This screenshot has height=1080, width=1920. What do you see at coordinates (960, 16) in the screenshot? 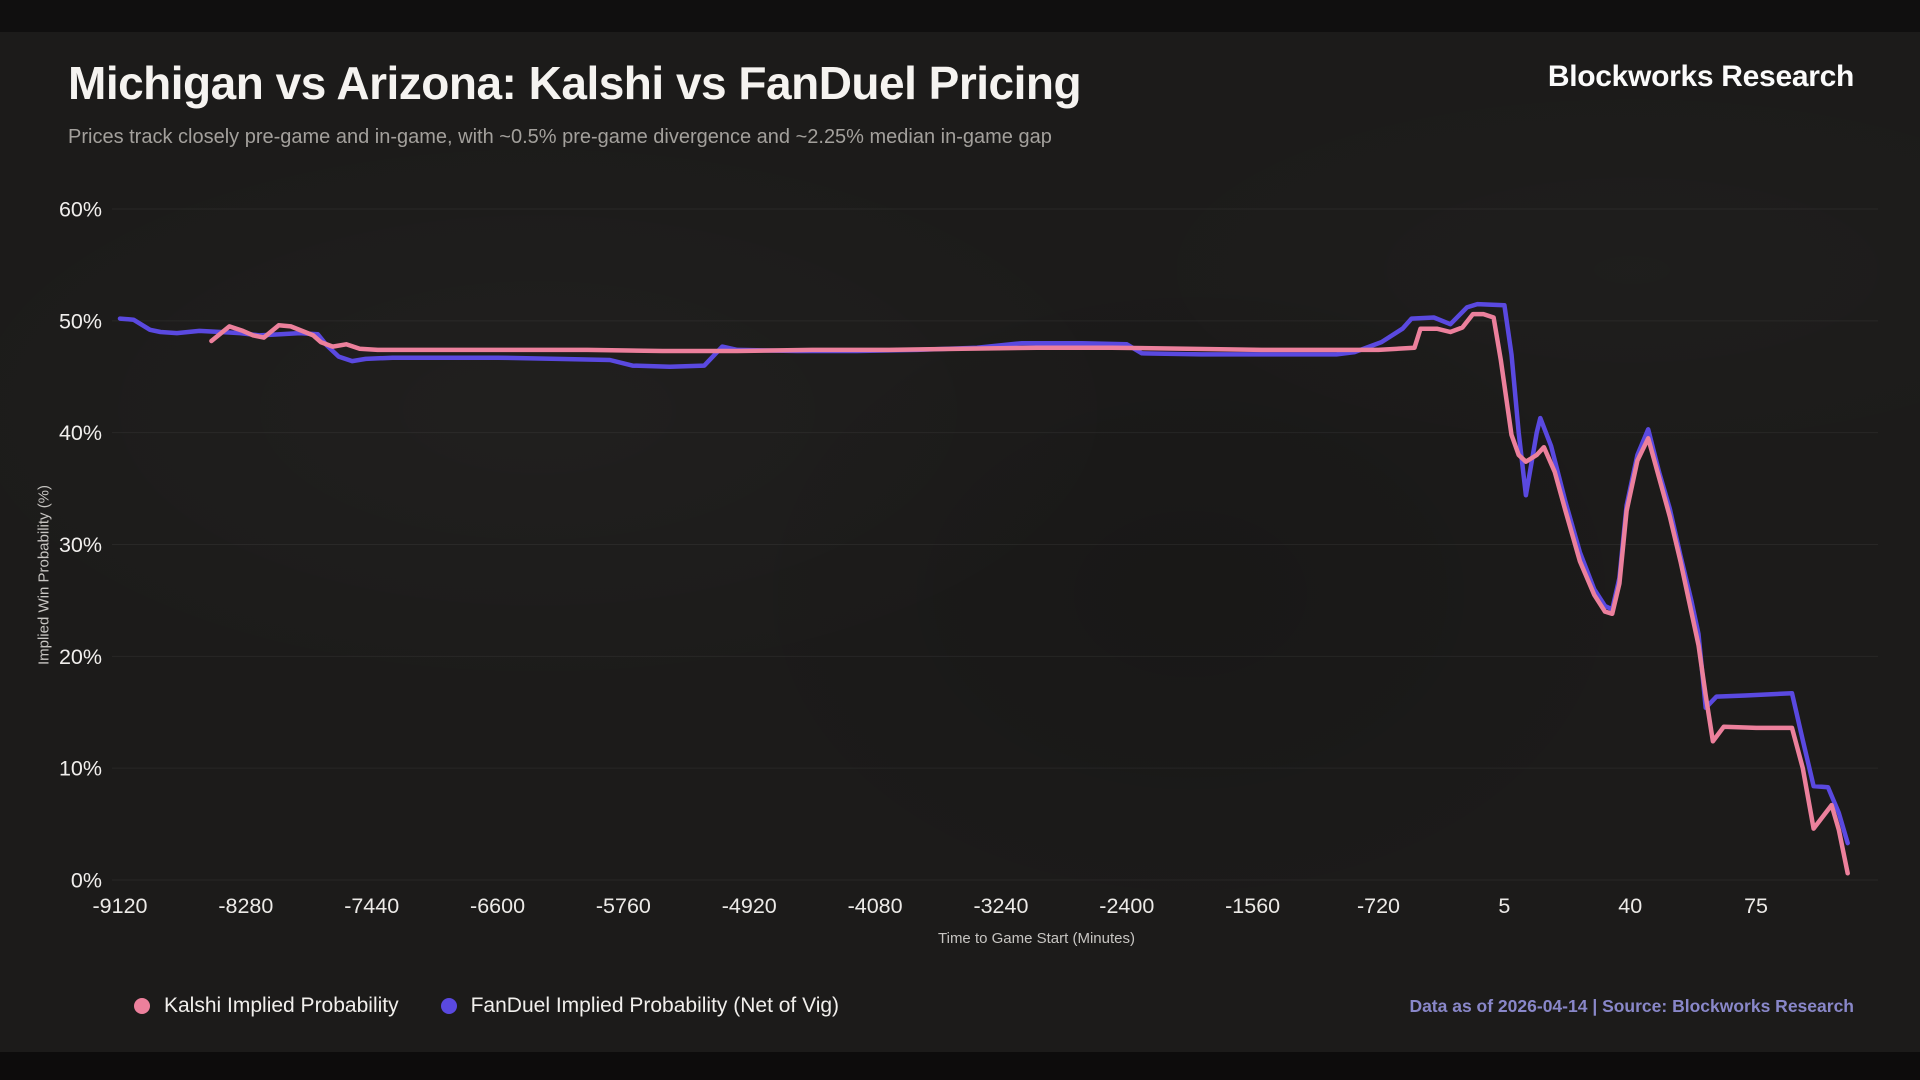
I see `top-band` at bounding box center [960, 16].